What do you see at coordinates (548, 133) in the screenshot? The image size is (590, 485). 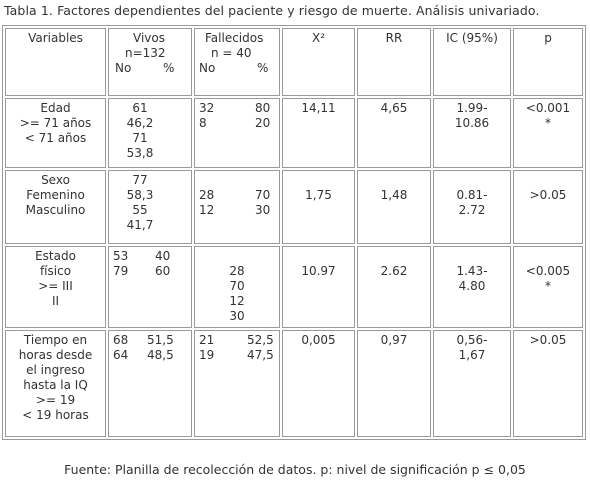 I see `cell-p: <0.001 *` at bounding box center [548, 133].